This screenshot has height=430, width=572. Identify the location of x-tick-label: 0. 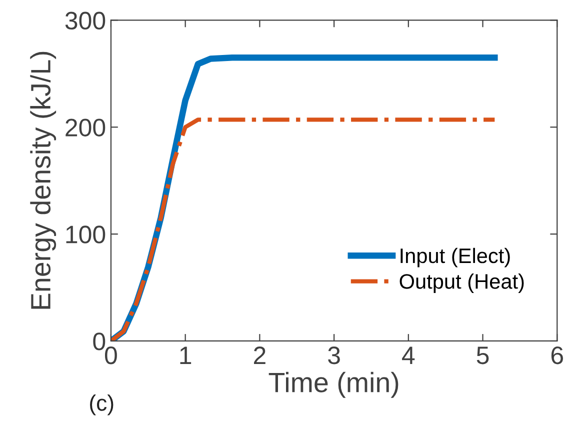
(110, 355).